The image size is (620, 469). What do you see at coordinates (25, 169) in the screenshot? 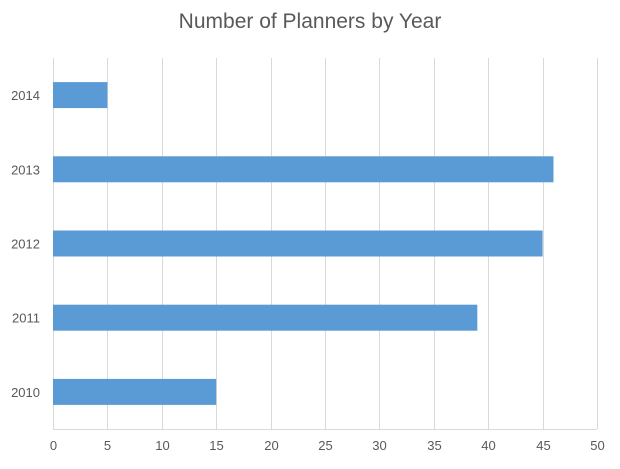
I see `y-tick-label: 2013` at bounding box center [25, 169].